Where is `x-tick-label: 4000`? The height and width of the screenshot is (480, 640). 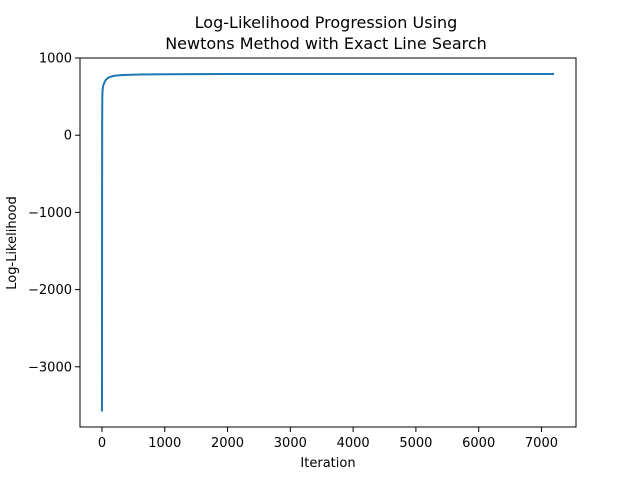
x-tick-label: 4000 is located at coordinates (353, 443).